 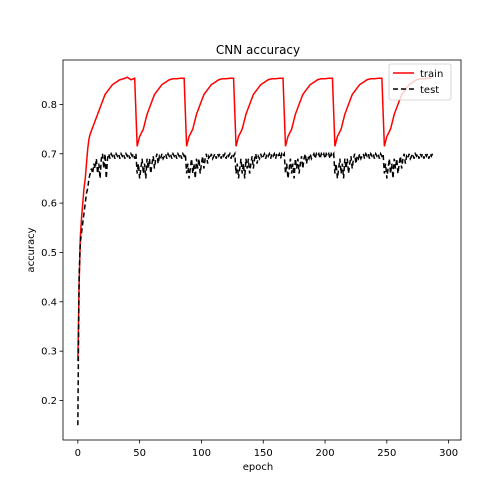 What do you see at coordinates (263, 453) in the screenshot?
I see `x-tick-label: 150` at bounding box center [263, 453].